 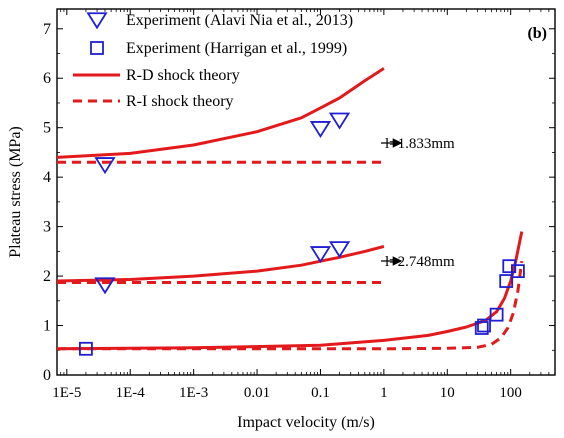 I want to click on x-tick-label: 1E-3, so click(x=193, y=393).